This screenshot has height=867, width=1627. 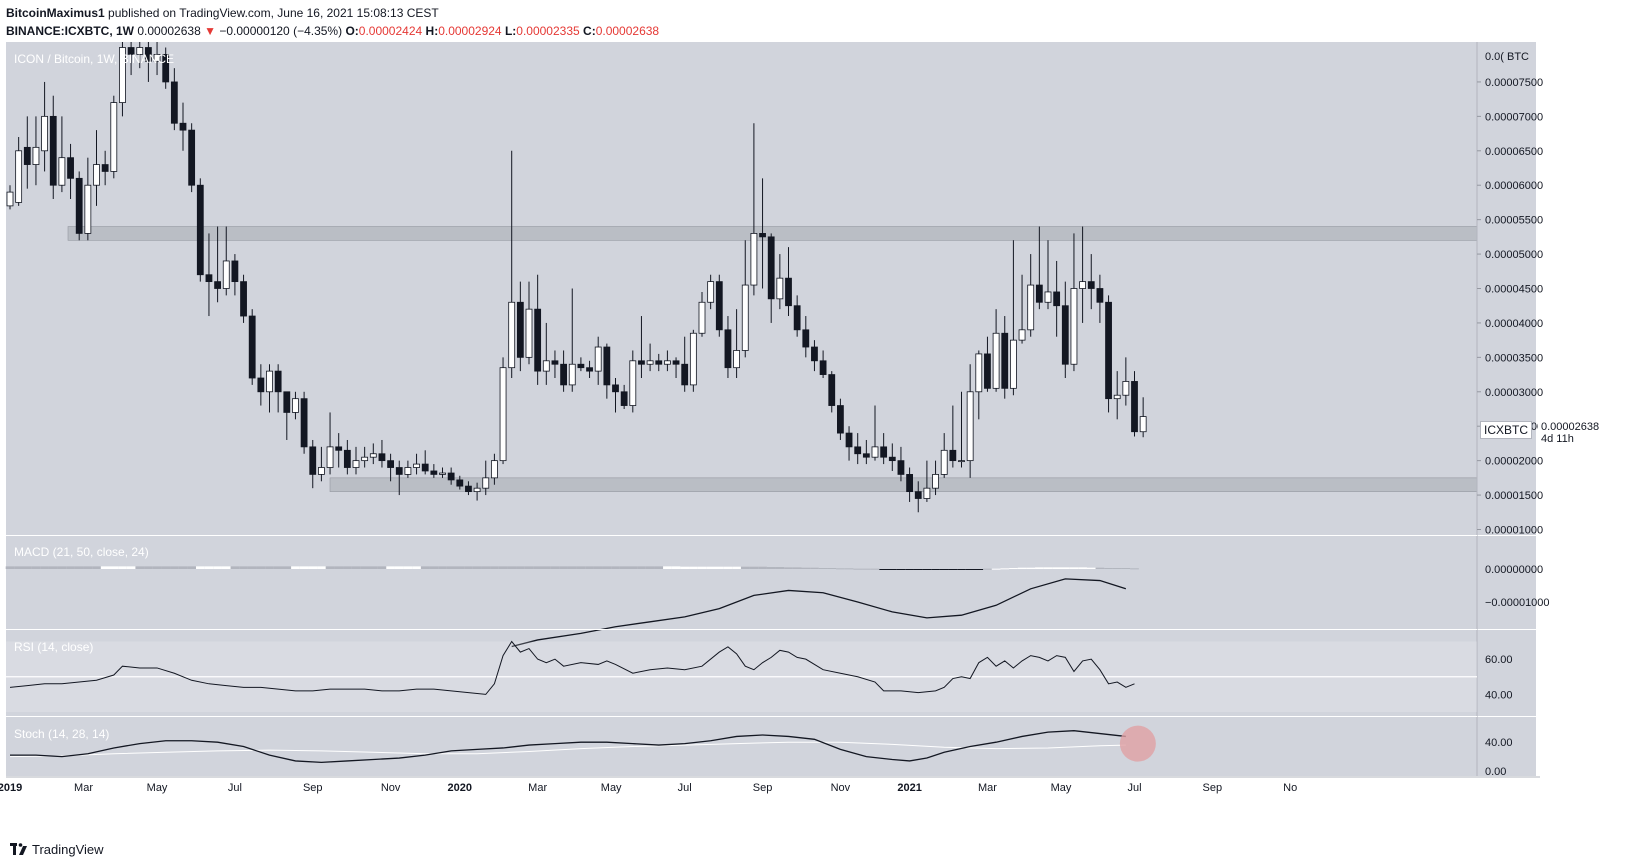 What do you see at coordinates (1514, 83) in the screenshot?
I see `price-tick-label: 0.00007500` at bounding box center [1514, 83].